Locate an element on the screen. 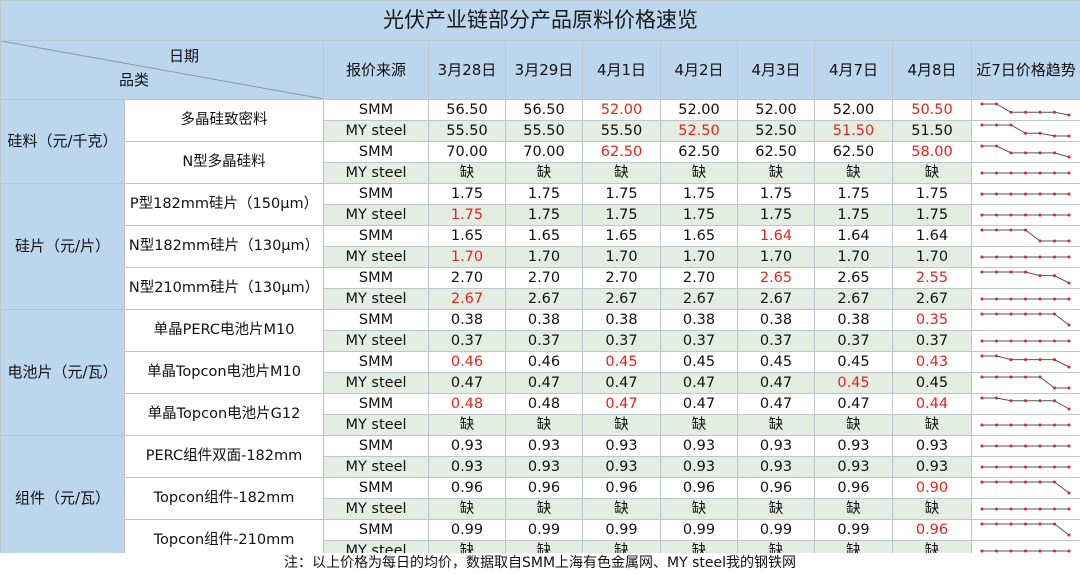 The width and height of the screenshot is (1080, 574). product-label: N型182mm硅片（130μm） is located at coordinates (224, 246).